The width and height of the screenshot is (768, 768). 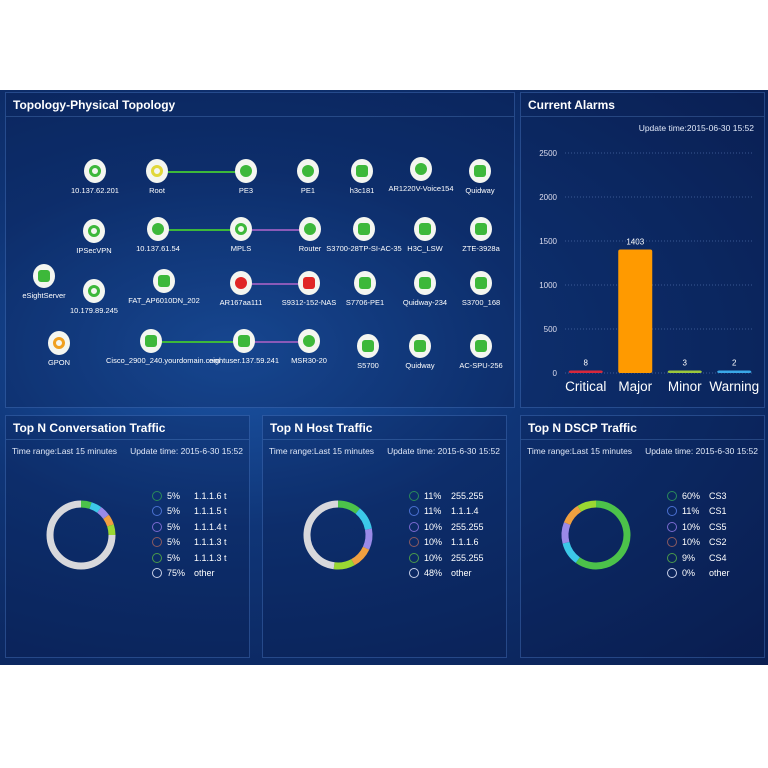 What do you see at coordinates (95, 177) in the screenshot?
I see `topology-node: 10.137.62.201` at bounding box center [95, 177].